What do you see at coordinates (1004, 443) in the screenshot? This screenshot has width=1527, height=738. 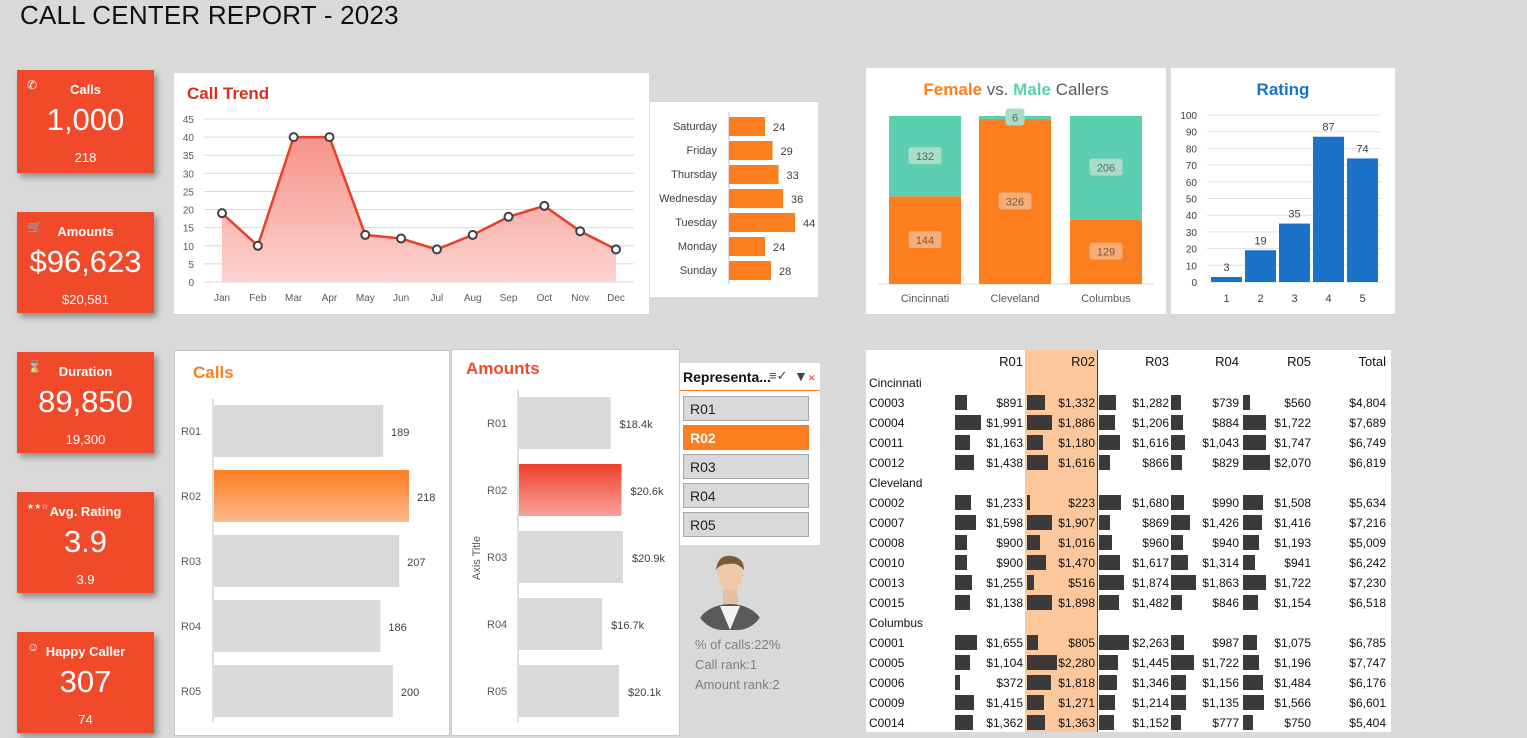 I see `data-cell: $1,163` at bounding box center [1004, 443].